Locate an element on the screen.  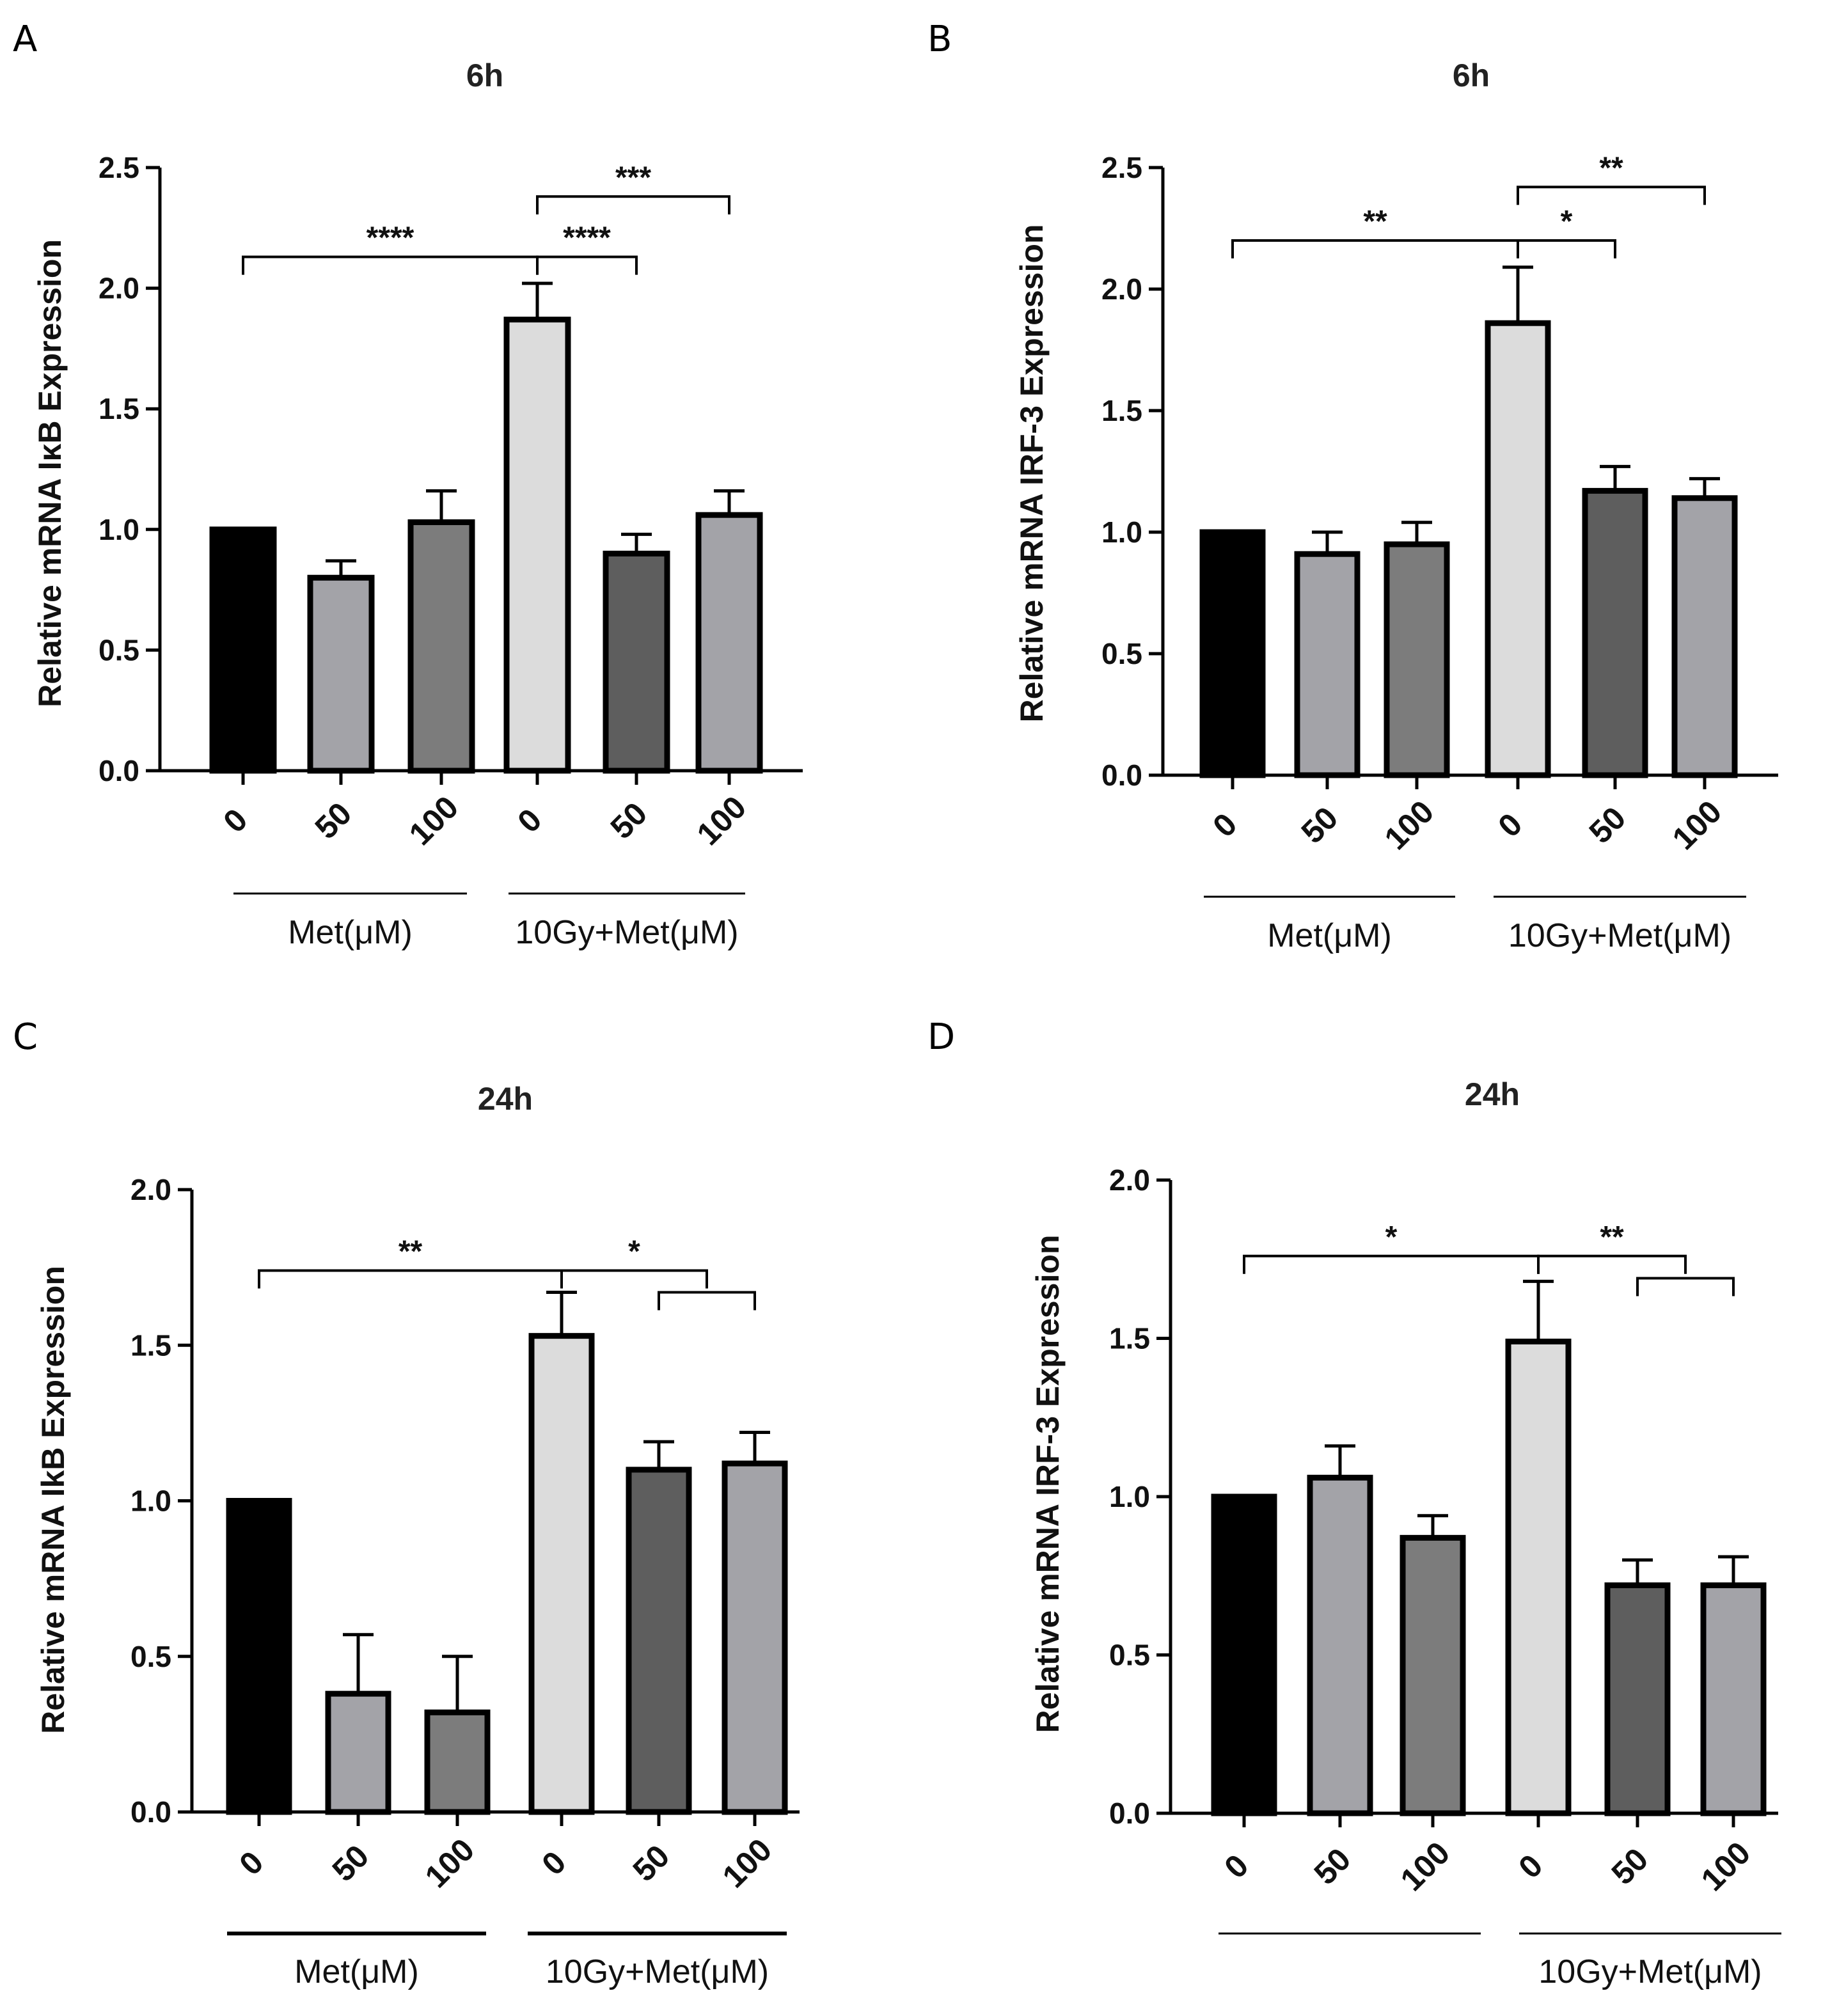
c1-y-tick-label: 1.0 is located at coordinates (1121, 532).